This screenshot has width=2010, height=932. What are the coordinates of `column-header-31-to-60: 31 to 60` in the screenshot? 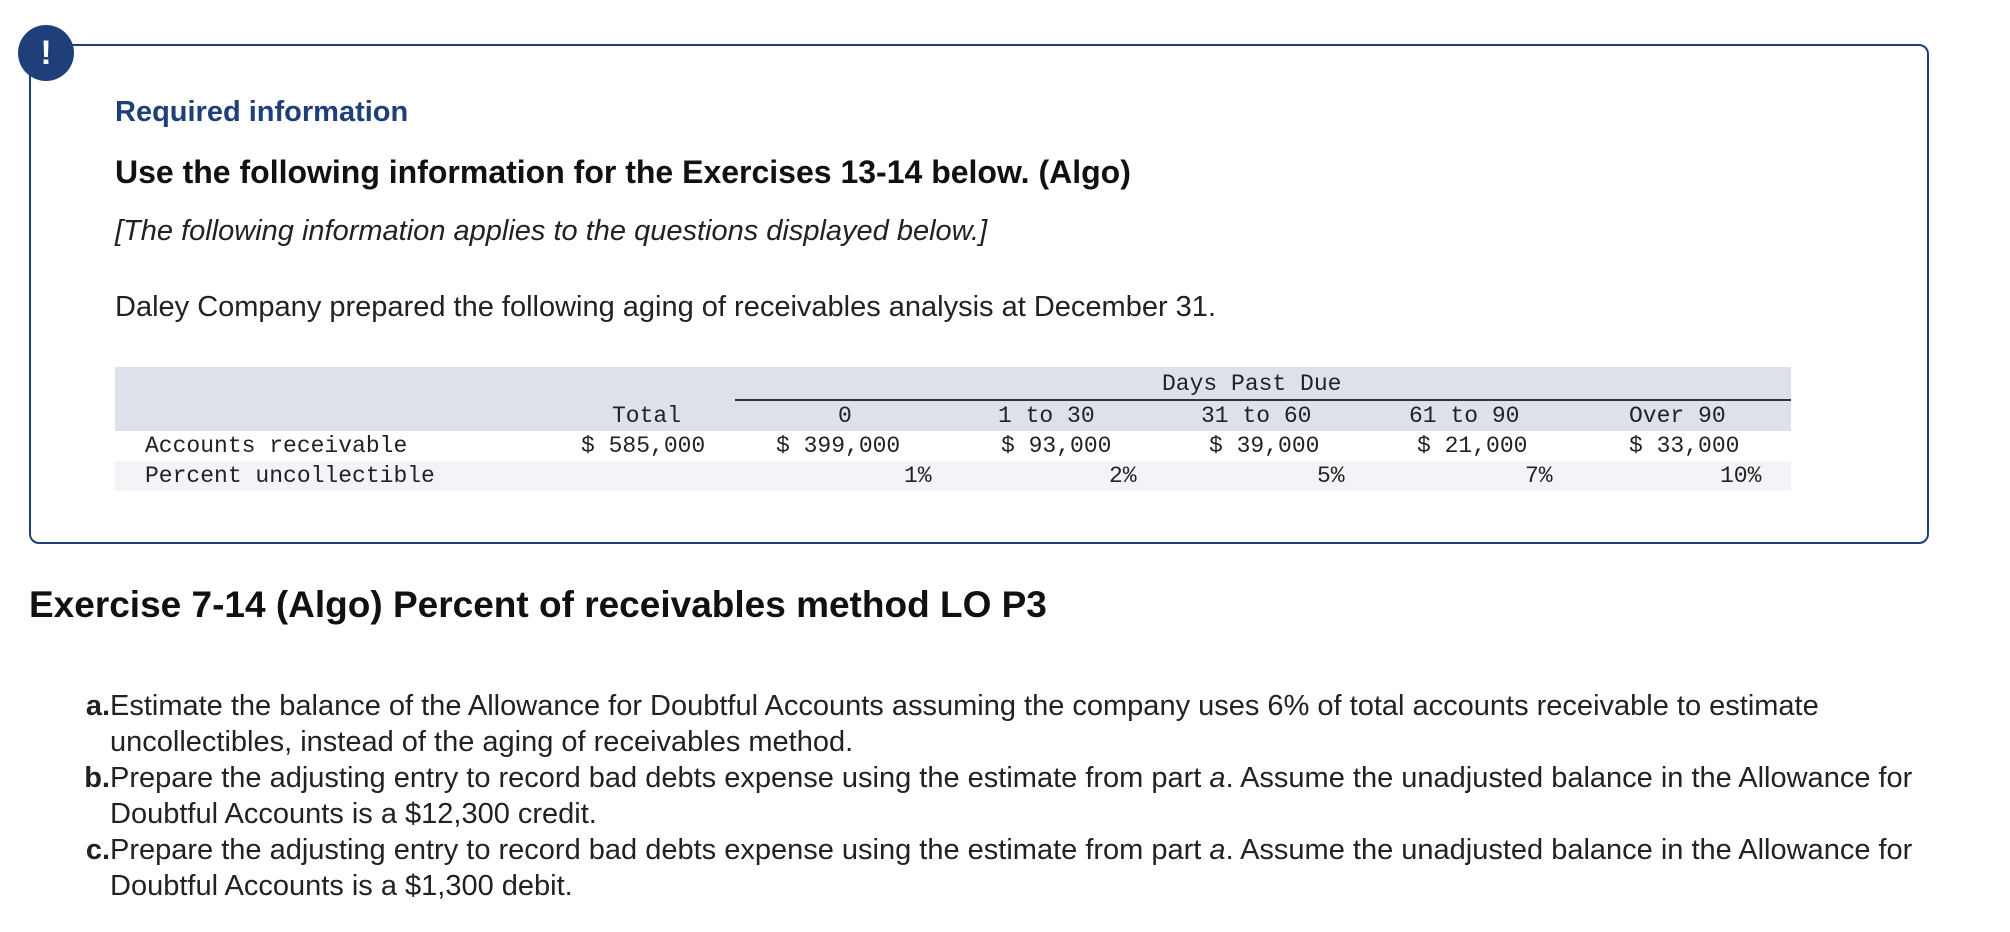 It's located at (1256, 416).